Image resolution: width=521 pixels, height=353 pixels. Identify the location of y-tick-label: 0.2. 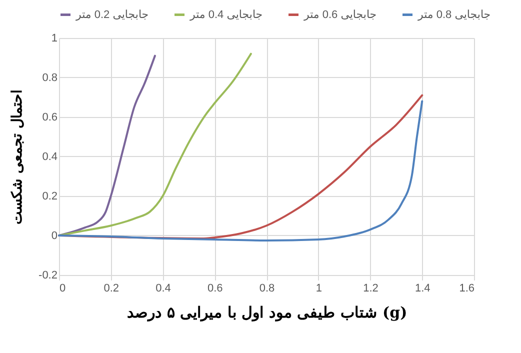
(50, 196).